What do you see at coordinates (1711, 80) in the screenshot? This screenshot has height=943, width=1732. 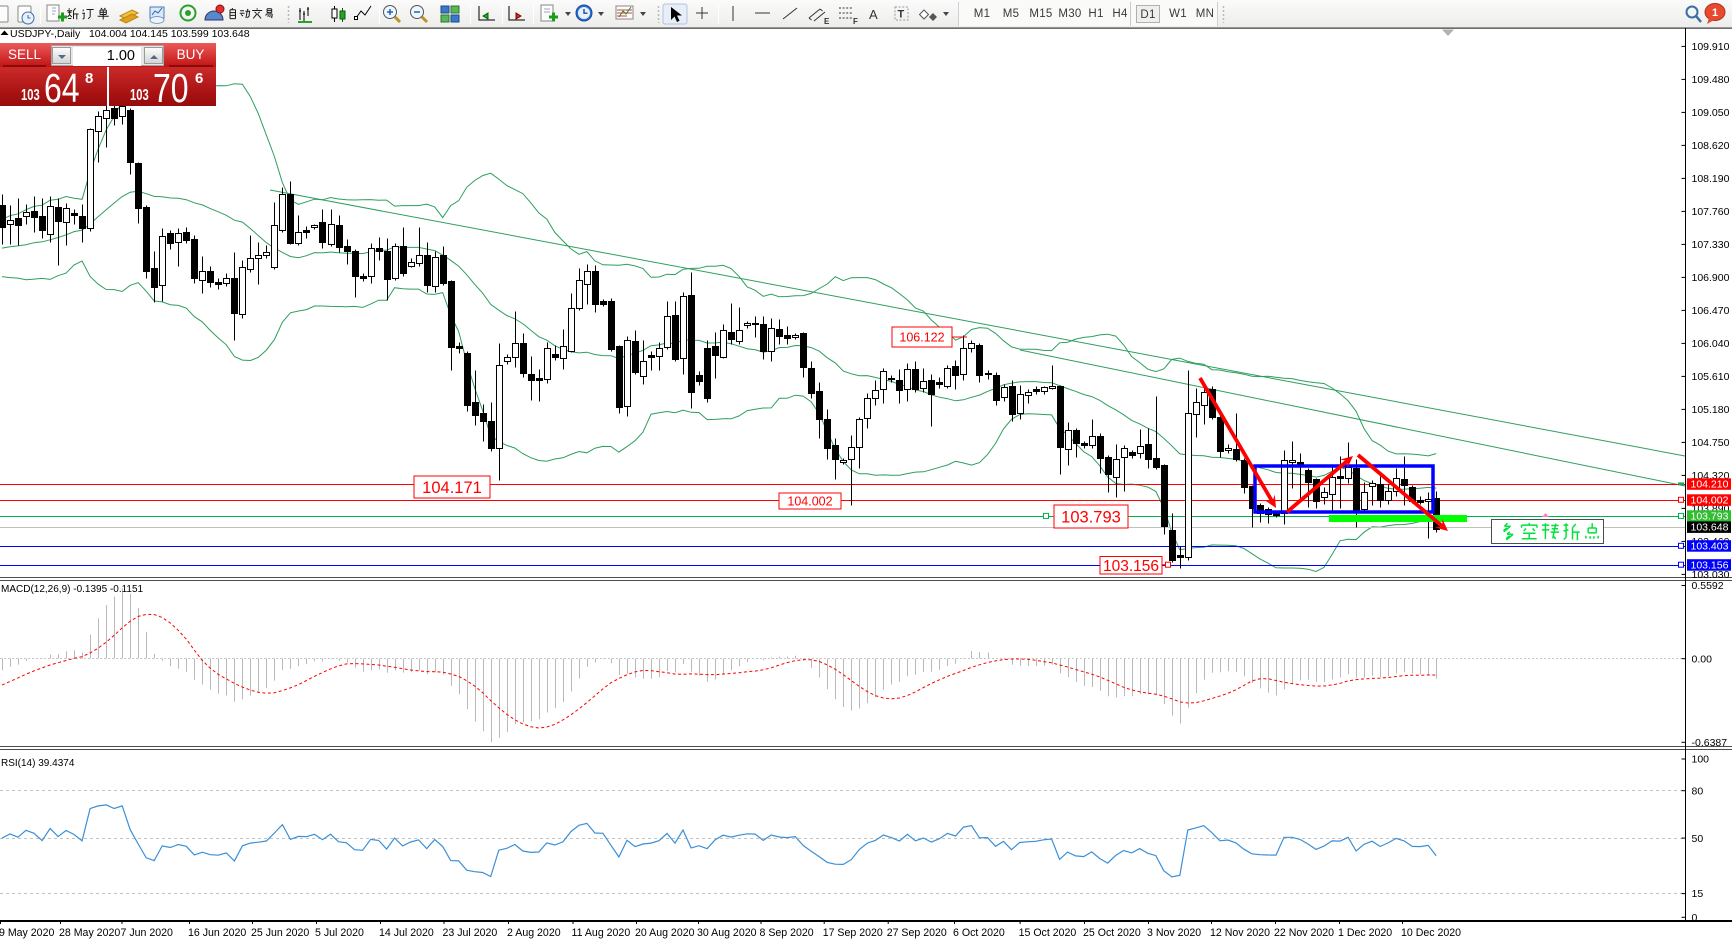 I see `svg-text: 109.480` at bounding box center [1711, 80].